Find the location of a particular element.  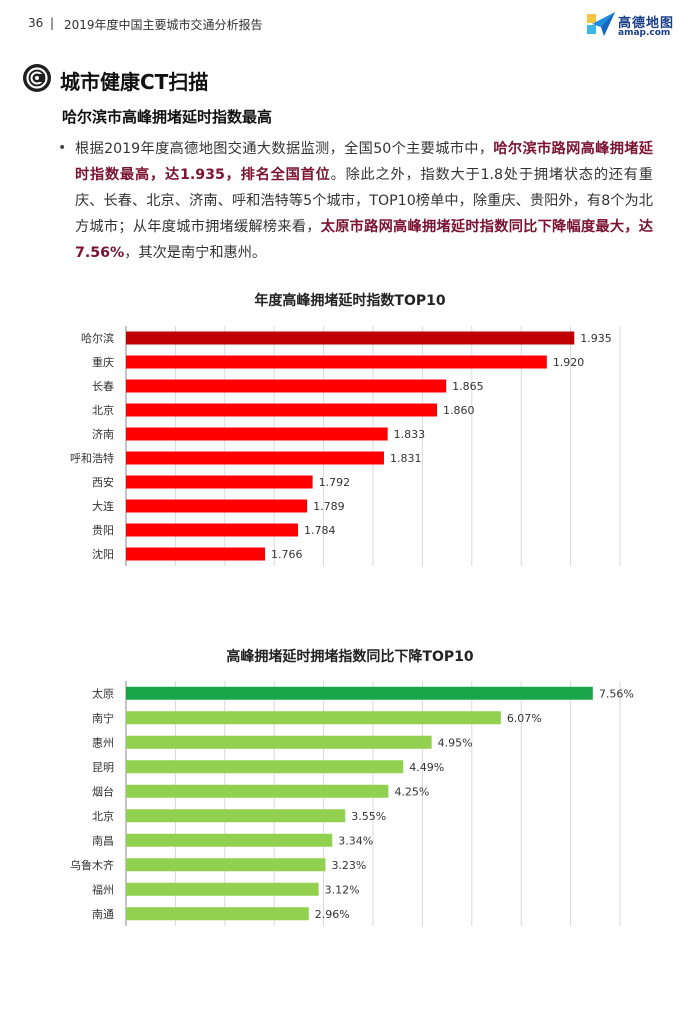

paragraph-highlight: 哈尔滨市路网高峰拥堵延时指数最高，达1.935，排名全国首位 is located at coordinates (364, 162).